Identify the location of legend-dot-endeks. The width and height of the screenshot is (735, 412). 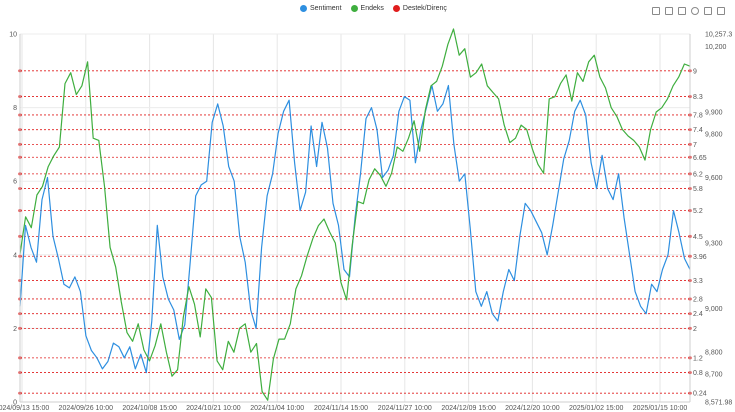
(354, 8).